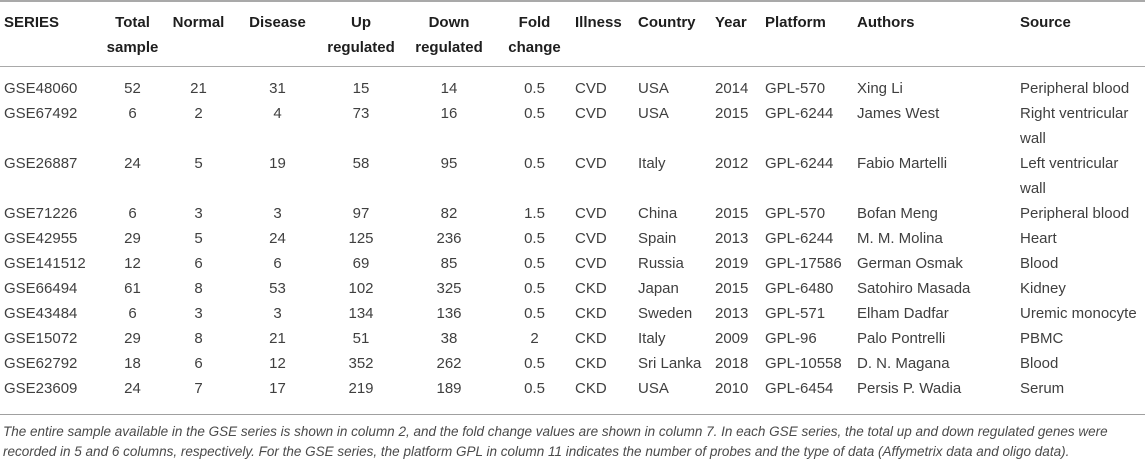  What do you see at coordinates (52, 395) in the screenshot?
I see `table-cell: GSE23609` at bounding box center [52, 395].